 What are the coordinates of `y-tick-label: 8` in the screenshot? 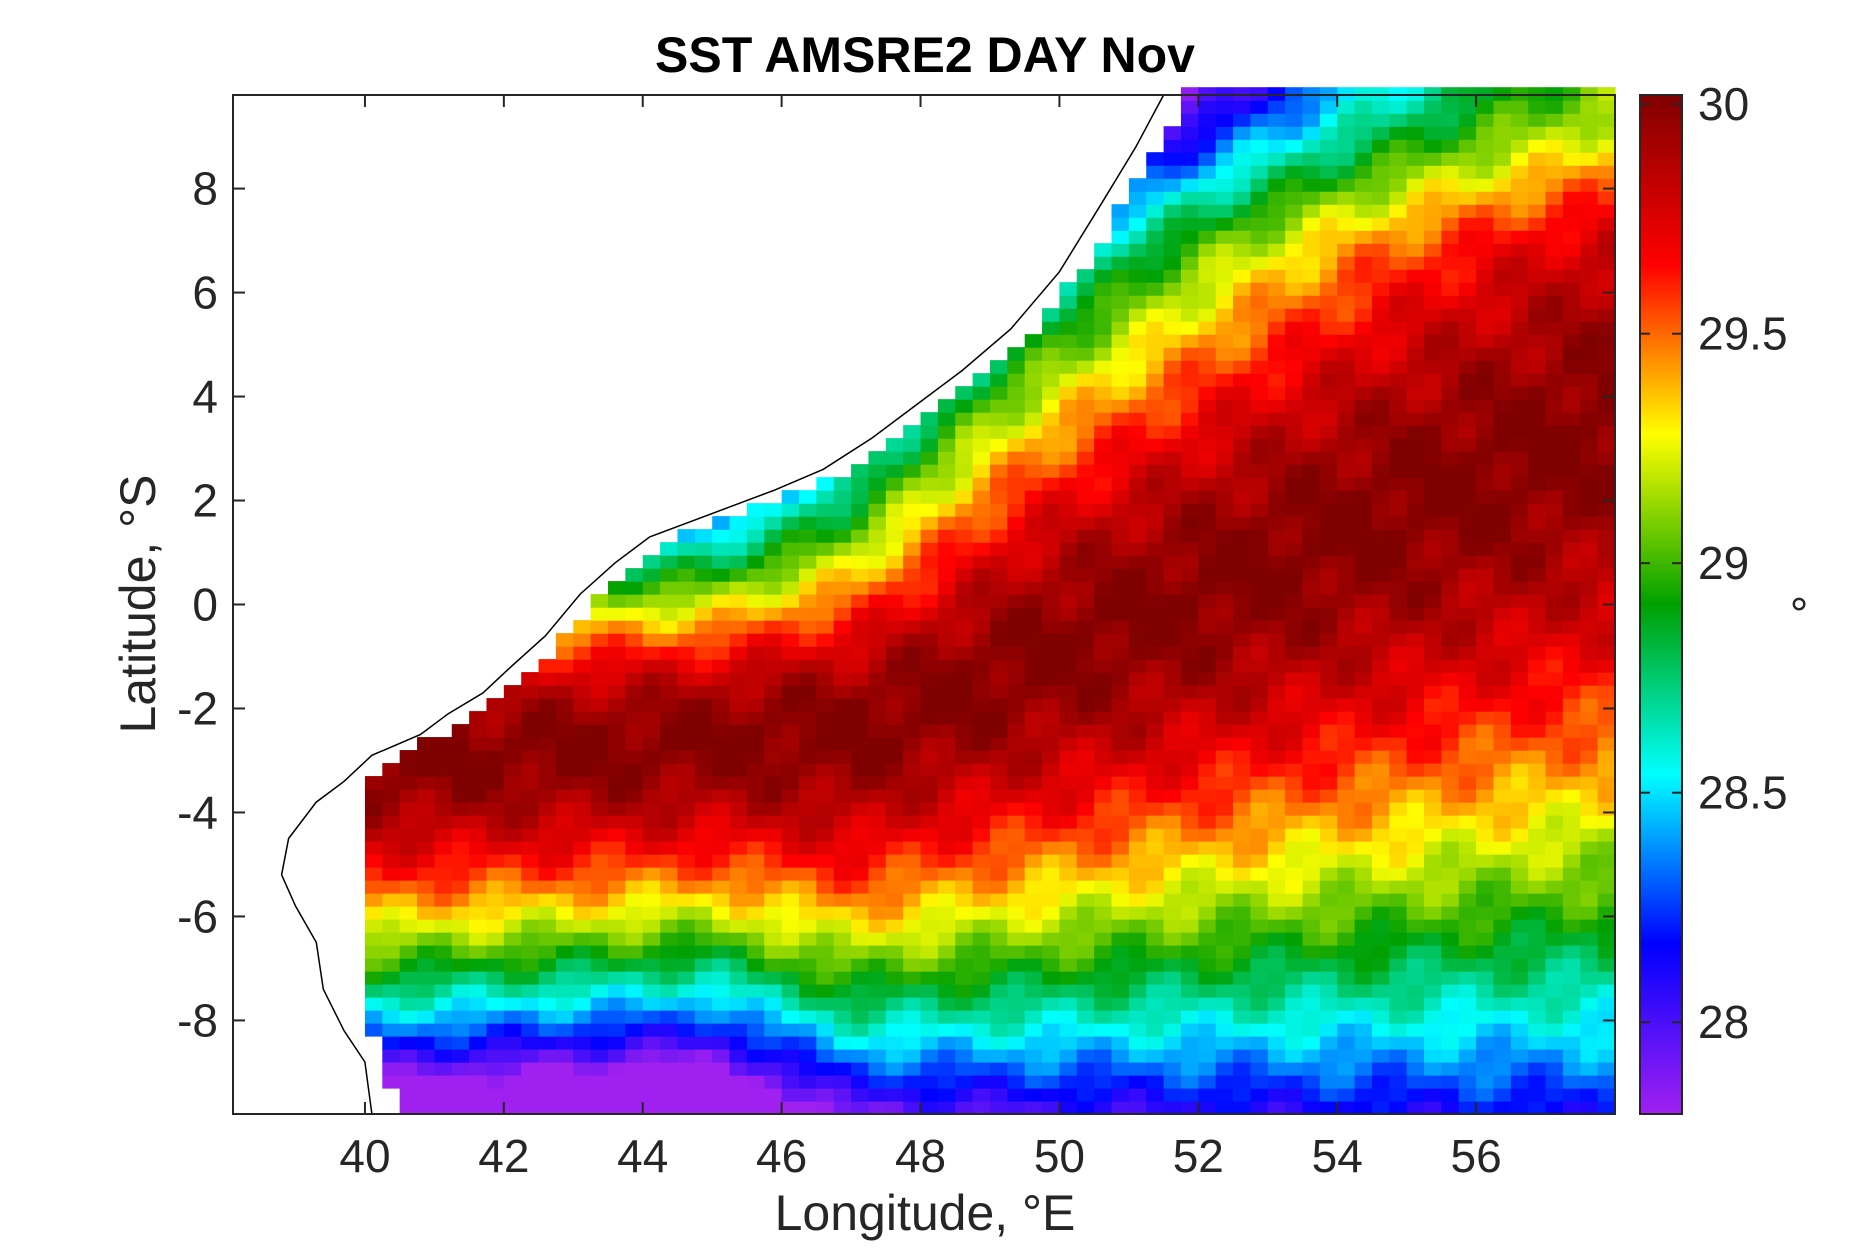 It's located at (205, 189).